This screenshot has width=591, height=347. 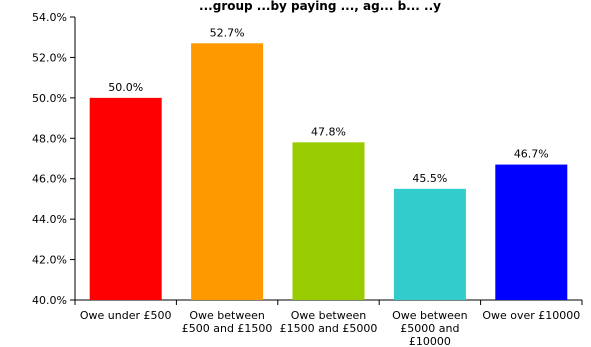 What do you see at coordinates (227, 328) in the screenshot?
I see `x-tick-label-line: £500 and £1500` at bounding box center [227, 328].